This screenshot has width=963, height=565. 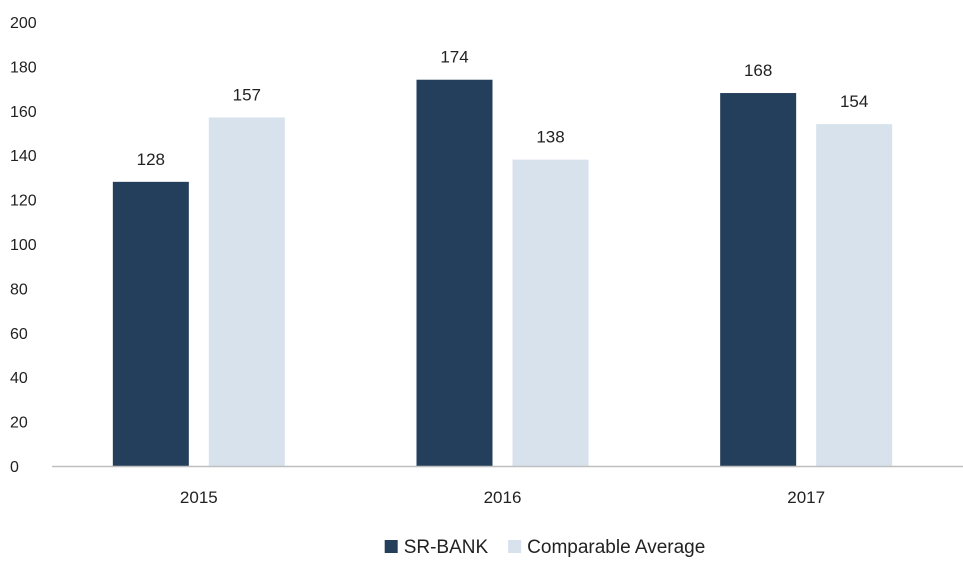 What do you see at coordinates (758, 279) in the screenshot?
I see `bar-sr-bank-2017` at bounding box center [758, 279].